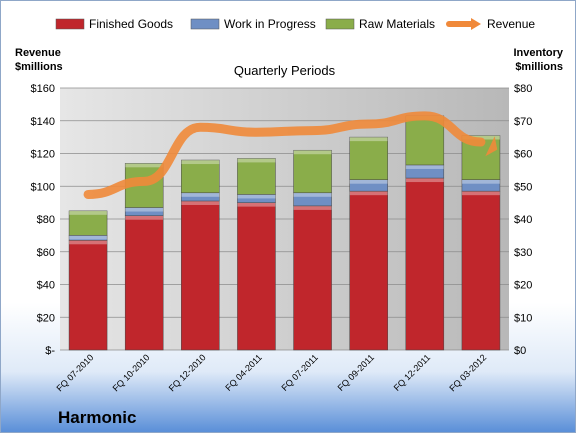  What do you see at coordinates (285, 70) in the screenshot?
I see `chart-title: Quarterly Periods` at bounding box center [285, 70].